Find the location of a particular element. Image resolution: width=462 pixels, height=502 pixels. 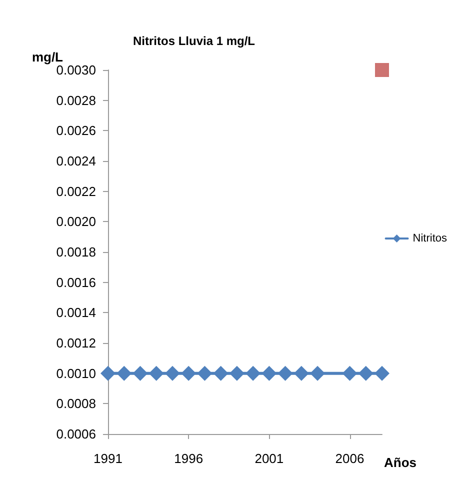

x-tick-label: 2006 is located at coordinates (349, 458).